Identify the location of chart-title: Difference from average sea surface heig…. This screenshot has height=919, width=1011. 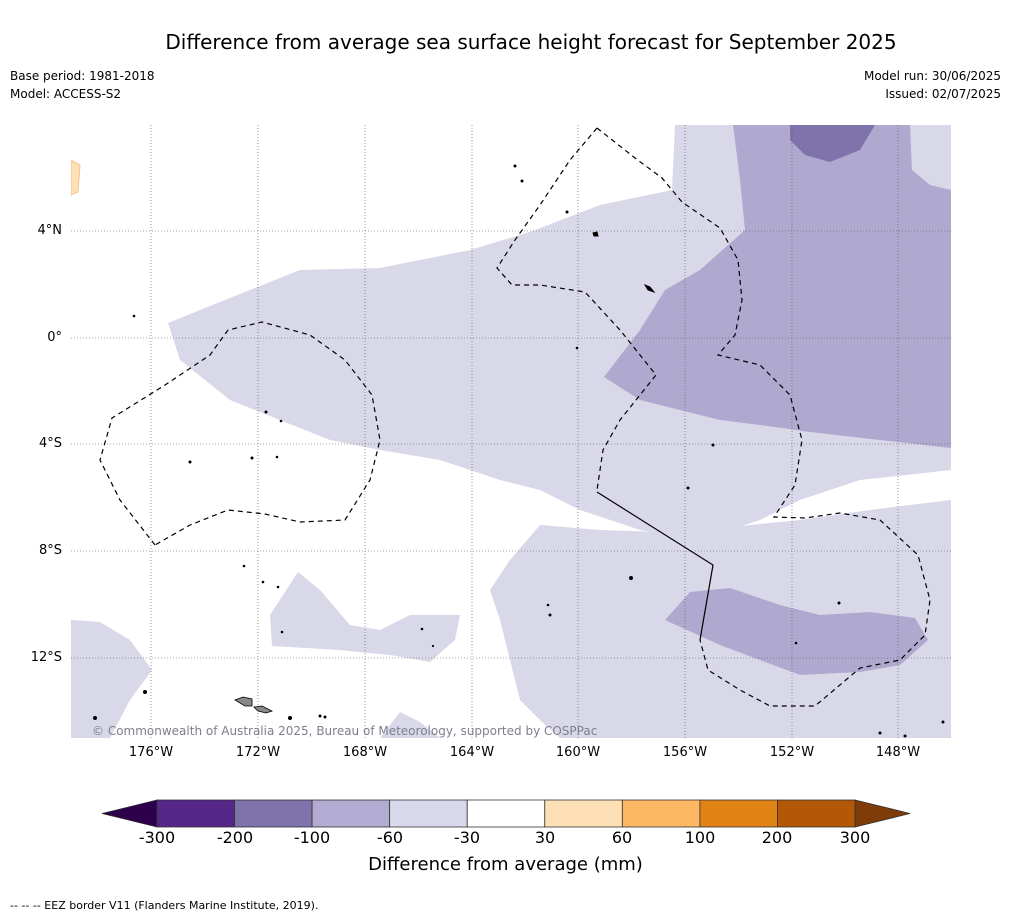
(531, 42).